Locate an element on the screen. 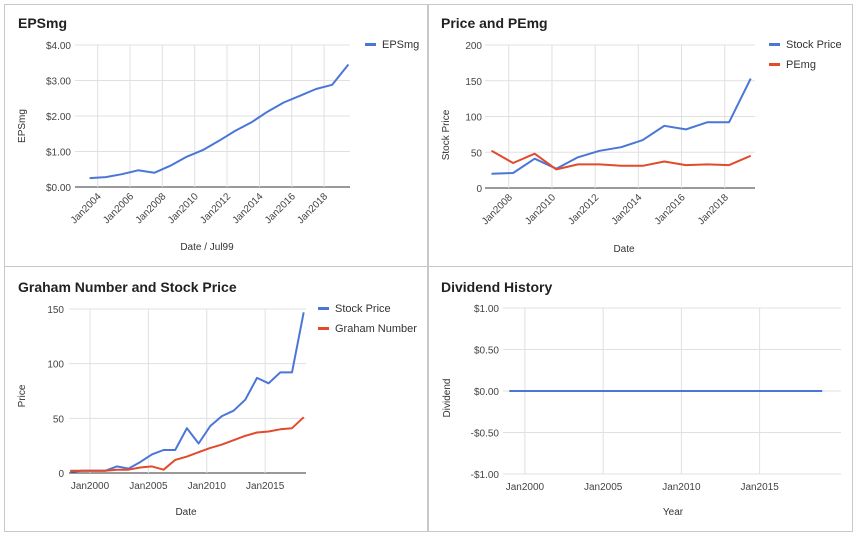  pemg-series-line is located at coordinates (621, 160).